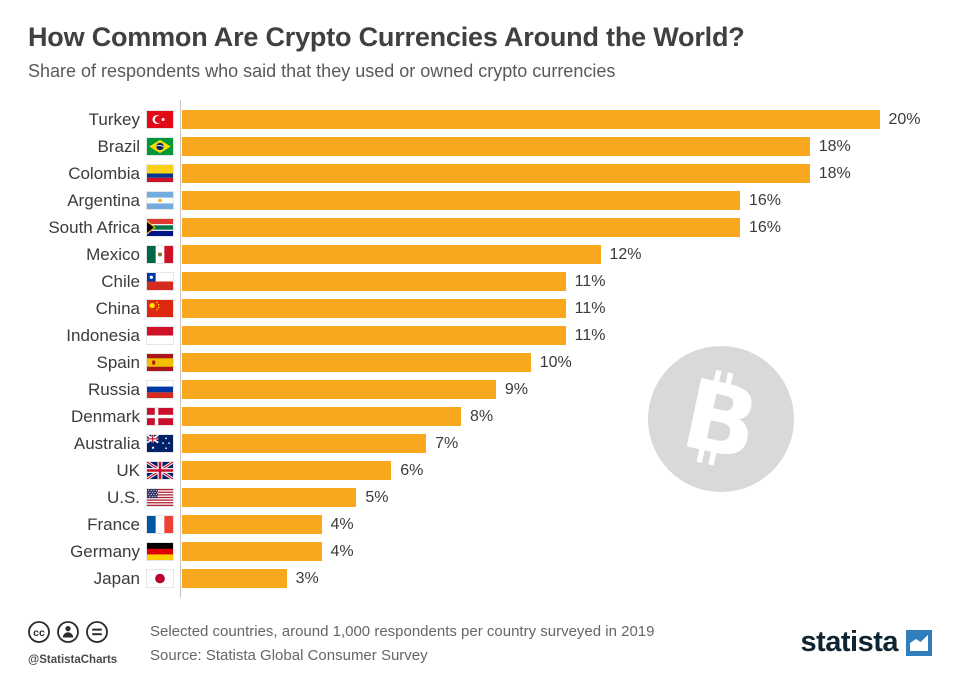 Image resolution: width=960 pixels, height=684 pixels. I want to click on uk-flag-icon, so click(160, 470).